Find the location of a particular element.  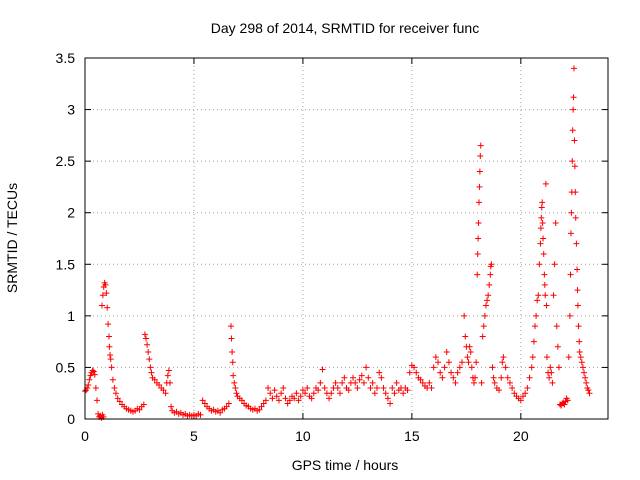

y-tick-label: 3 is located at coordinates (71, 110).